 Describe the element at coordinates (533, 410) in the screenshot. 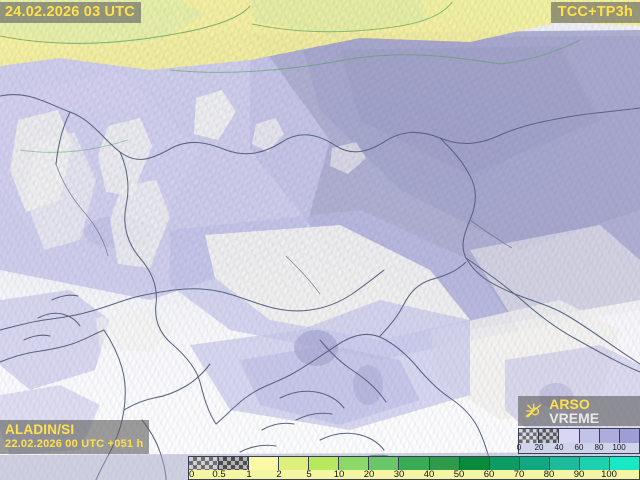

I see `sun-rays-icon` at that location.